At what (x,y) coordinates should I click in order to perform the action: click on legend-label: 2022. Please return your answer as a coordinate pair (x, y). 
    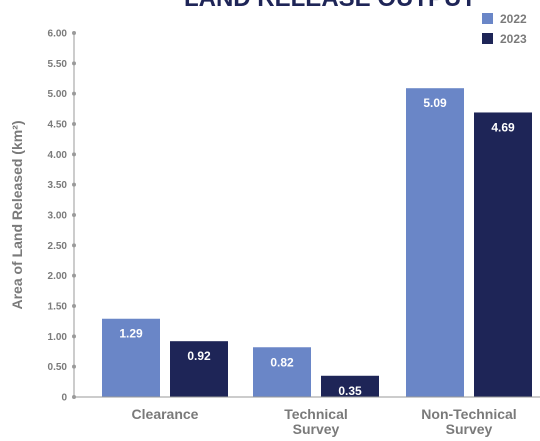
    Looking at the image, I should click on (513, 19).